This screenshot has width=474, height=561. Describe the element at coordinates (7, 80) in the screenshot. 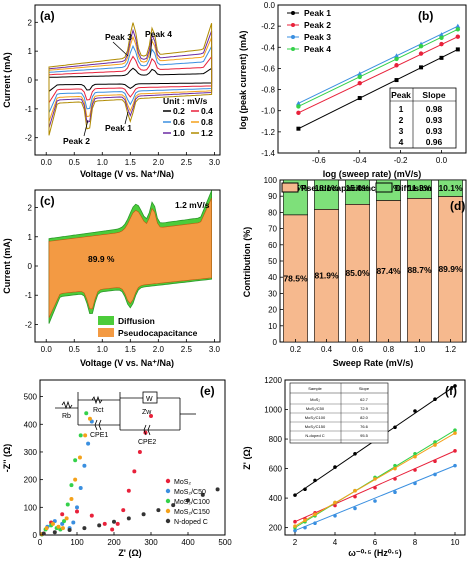

I see `y-axis-label-a: Current (mA)` at that location.